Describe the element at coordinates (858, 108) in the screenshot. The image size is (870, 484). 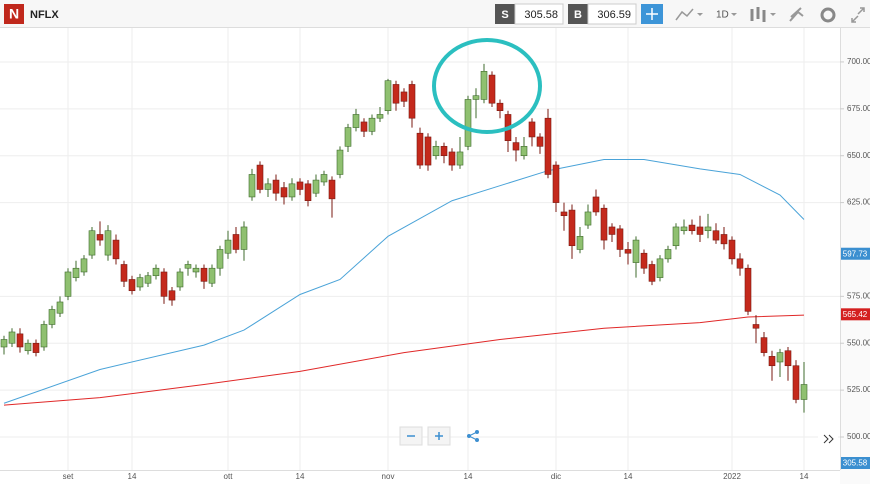
I see `y-tick-label: 675.00` at that location.